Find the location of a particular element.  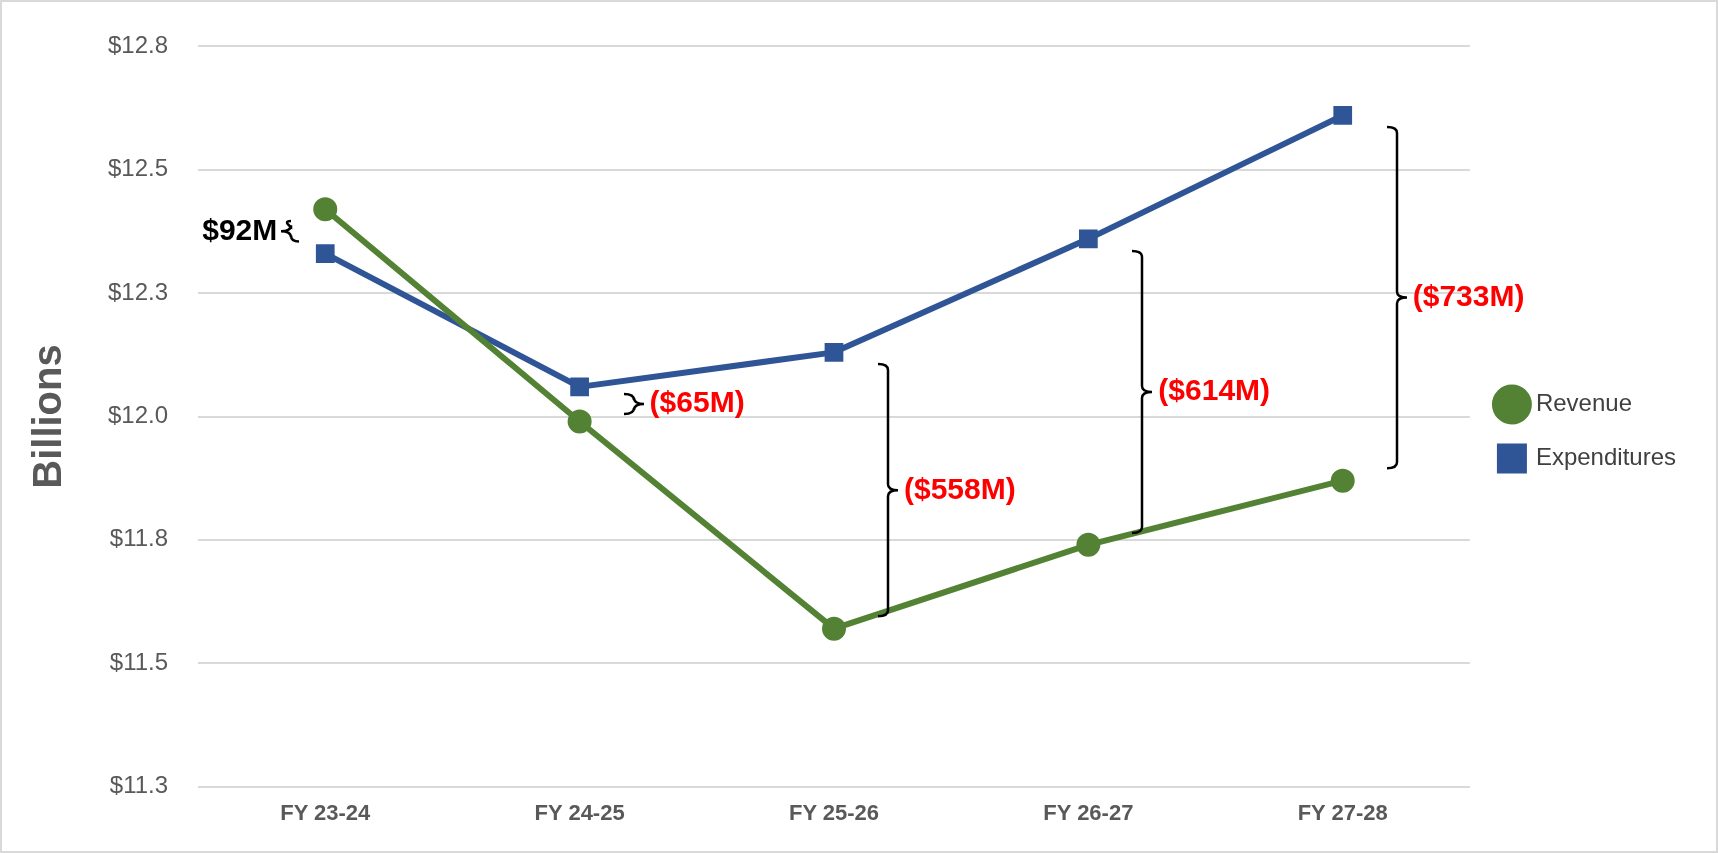

y-tick-label: $12.8 is located at coordinates (138, 45).